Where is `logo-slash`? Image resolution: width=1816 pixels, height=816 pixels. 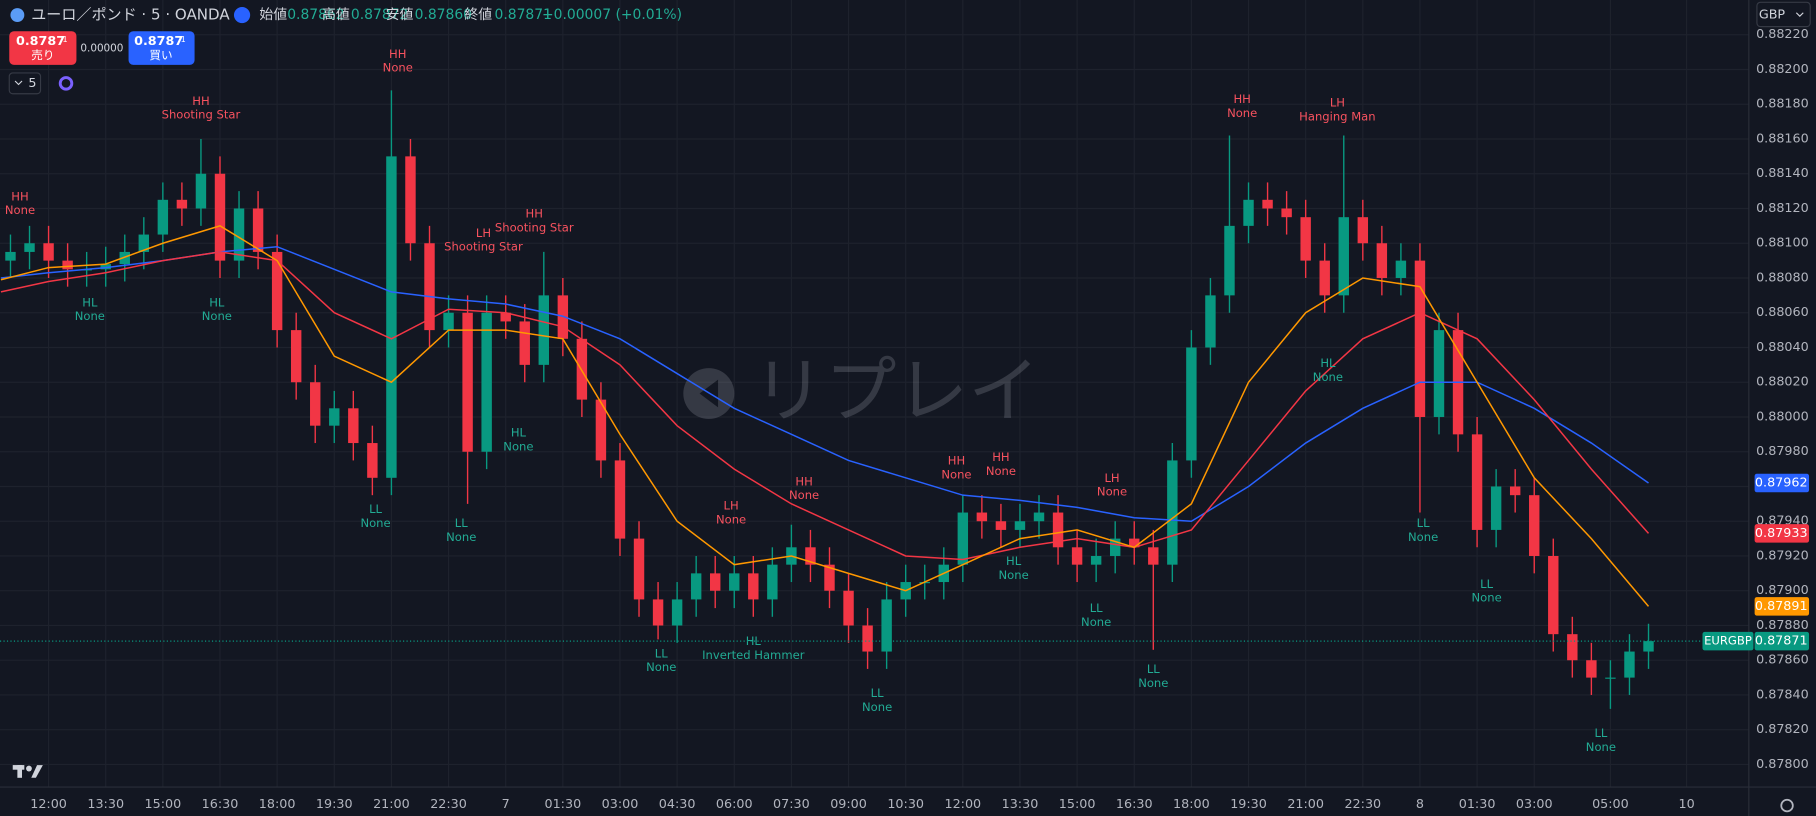 logo-slash is located at coordinates (37, 771).